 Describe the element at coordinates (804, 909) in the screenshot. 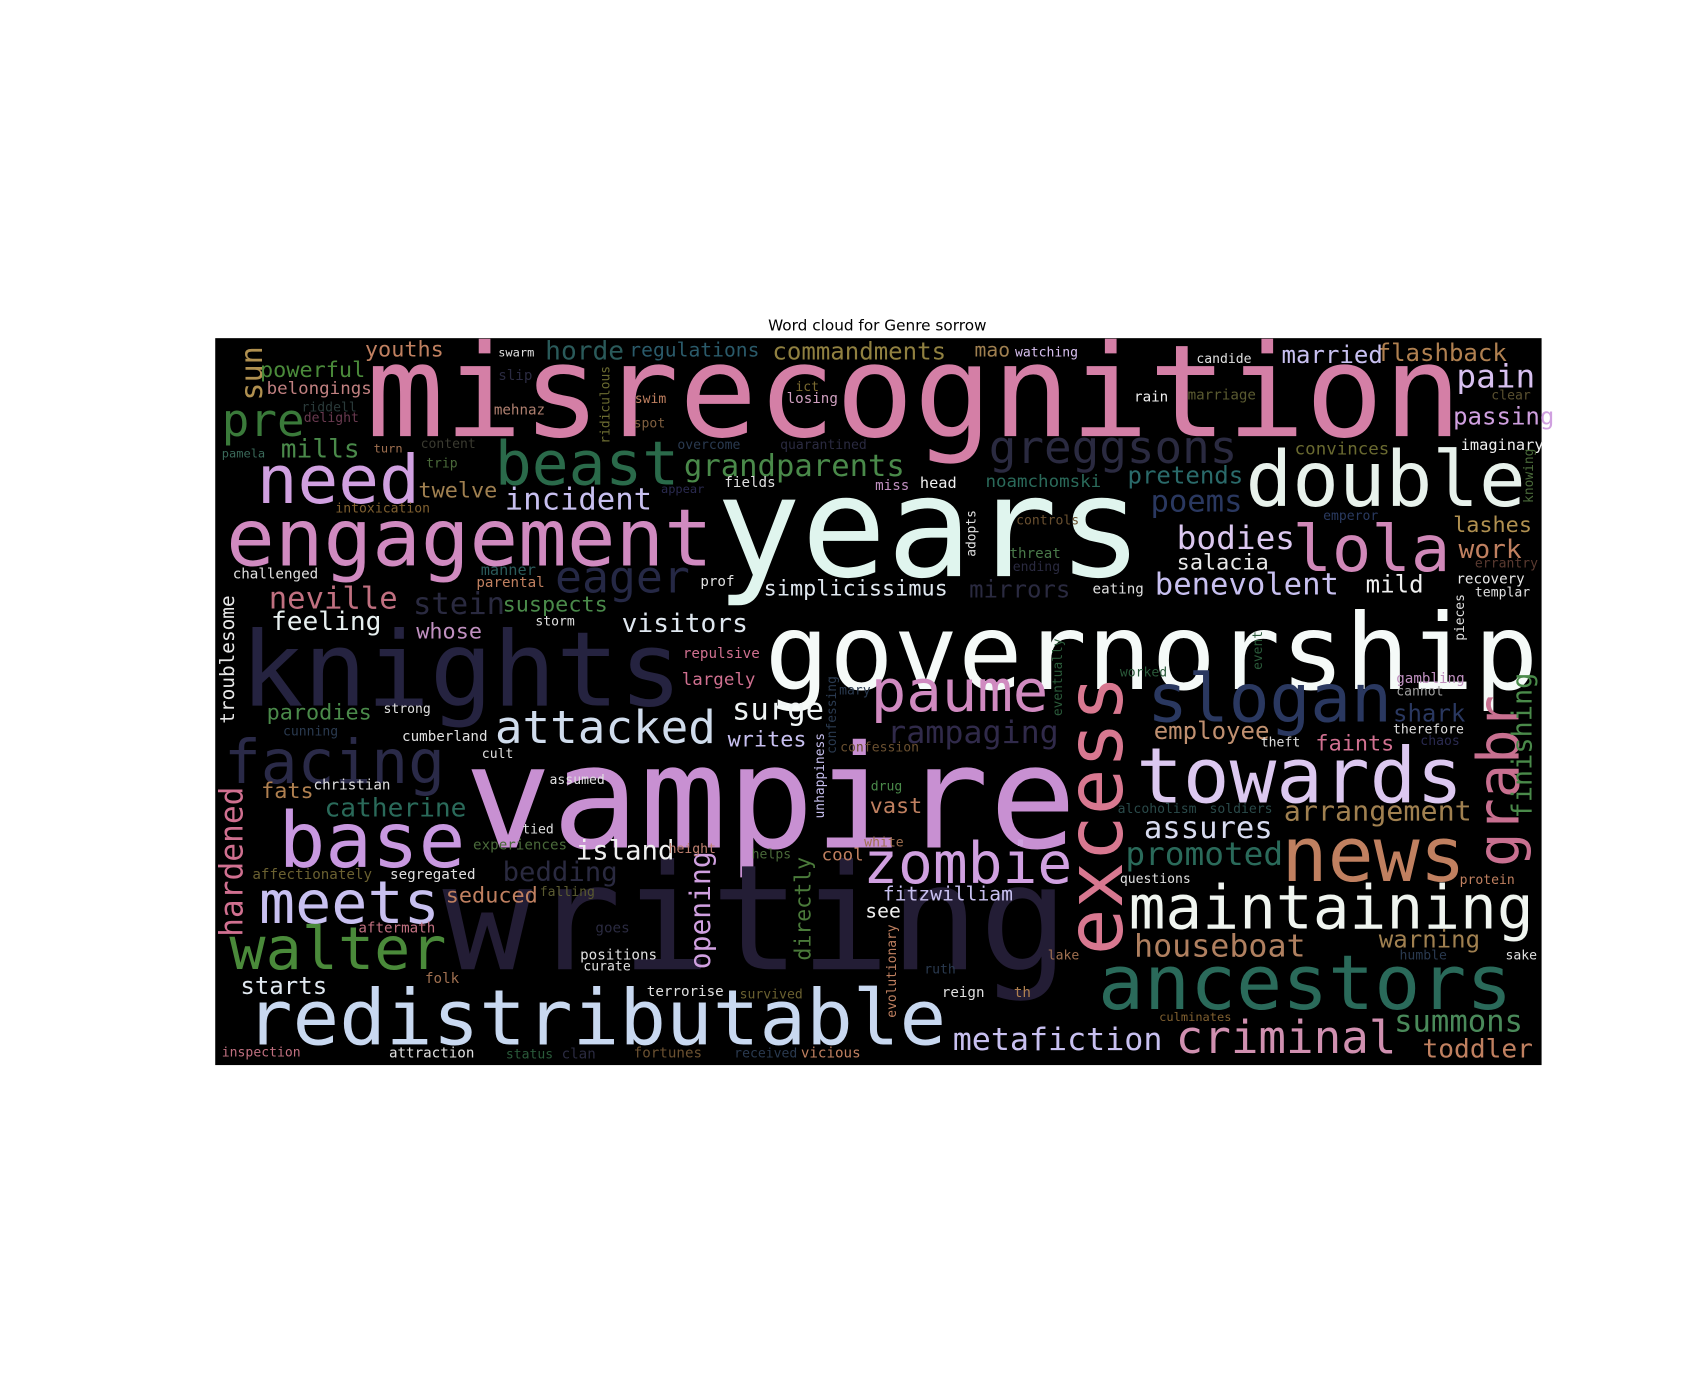

I see `word: directly` at that location.